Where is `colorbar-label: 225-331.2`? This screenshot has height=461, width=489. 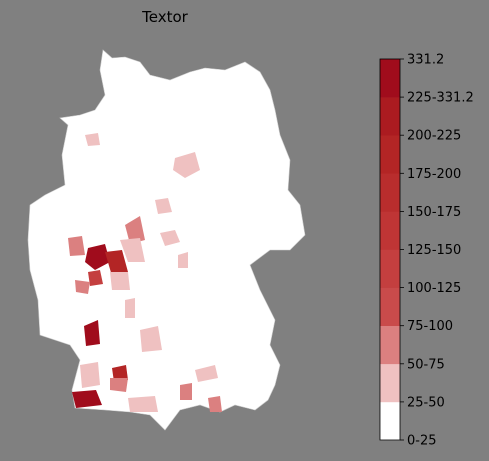
colorbar-label: 225-331.2 is located at coordinates (440, 98).